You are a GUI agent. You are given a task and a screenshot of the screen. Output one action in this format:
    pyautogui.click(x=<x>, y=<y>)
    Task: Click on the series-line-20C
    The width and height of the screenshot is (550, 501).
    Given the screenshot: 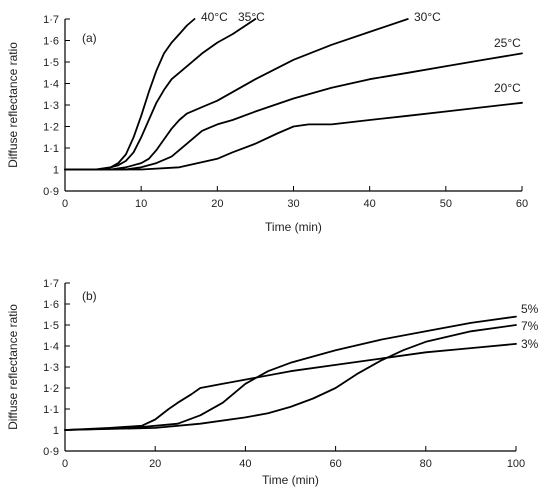 What is the action you would take?
    pyautogui.click(x=293, y=136)
    